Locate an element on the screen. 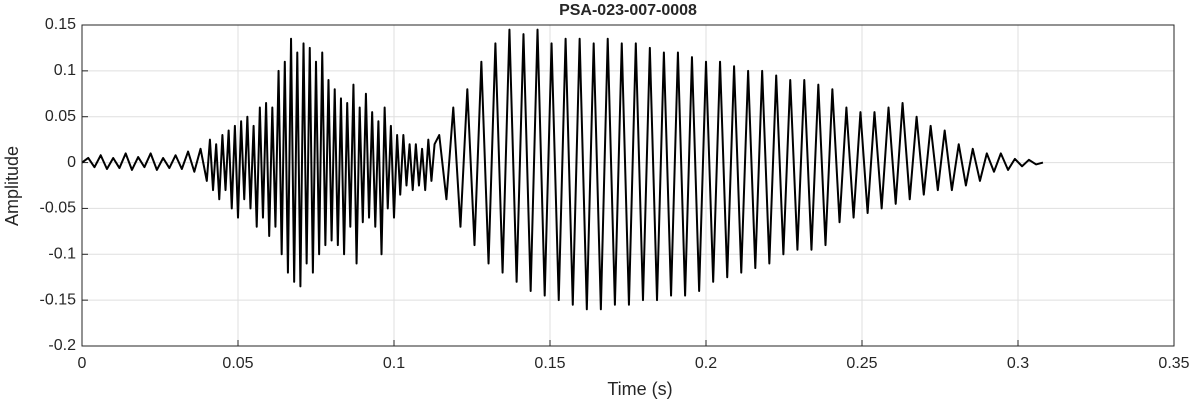  y-tick-label: -0.05 is located at coordinates (58, 208).